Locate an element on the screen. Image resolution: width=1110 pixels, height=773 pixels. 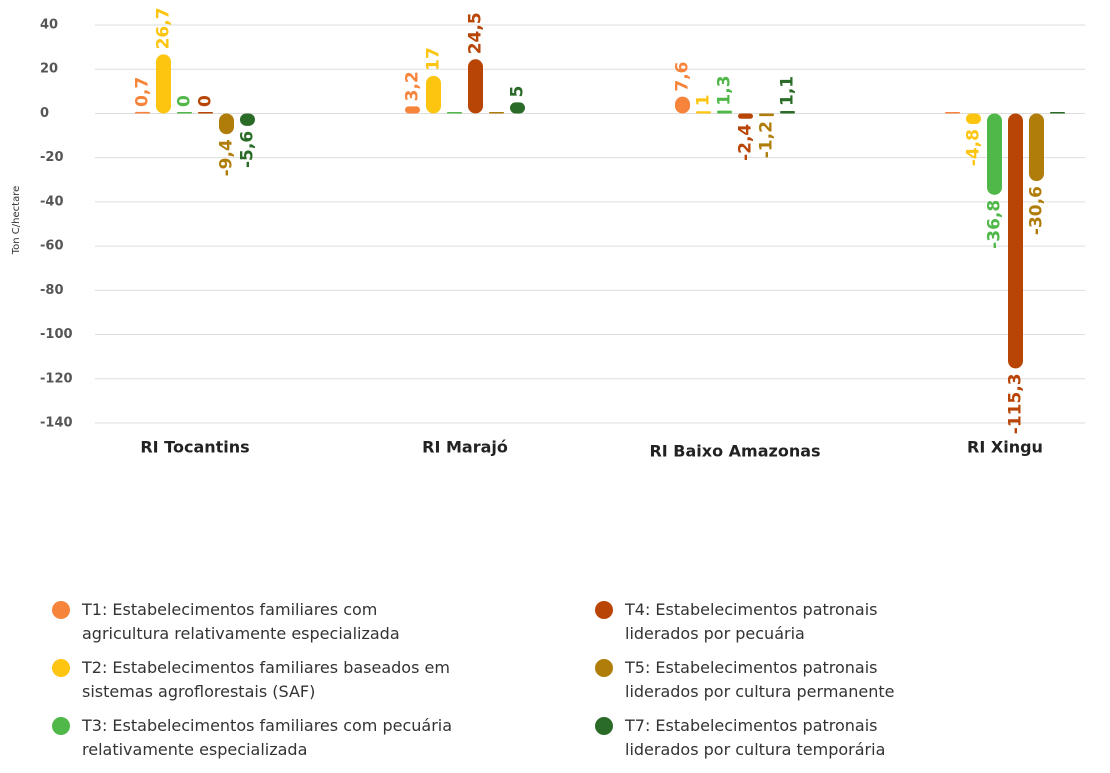
data-label: -1,2 is located at coordinates (767, 139).